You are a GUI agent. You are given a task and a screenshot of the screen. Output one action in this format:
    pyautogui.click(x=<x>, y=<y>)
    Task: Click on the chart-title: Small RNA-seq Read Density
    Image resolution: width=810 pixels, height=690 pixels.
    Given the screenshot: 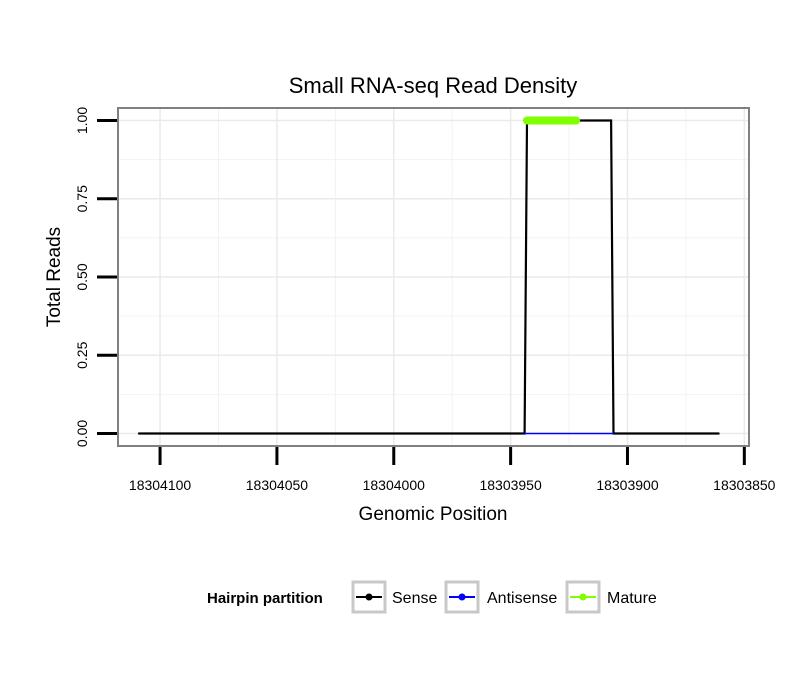 What is the action you would take?
    pyautogui.click(x=433, y=85)
    